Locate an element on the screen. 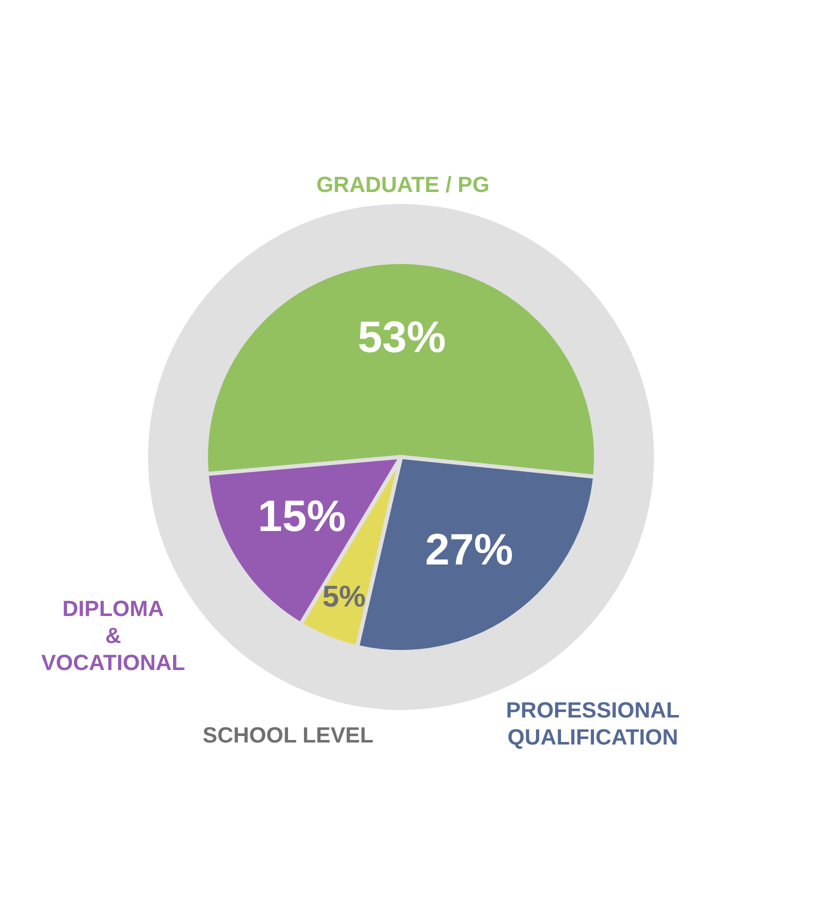  data-label: 15% is located at coordinates (302, 517).